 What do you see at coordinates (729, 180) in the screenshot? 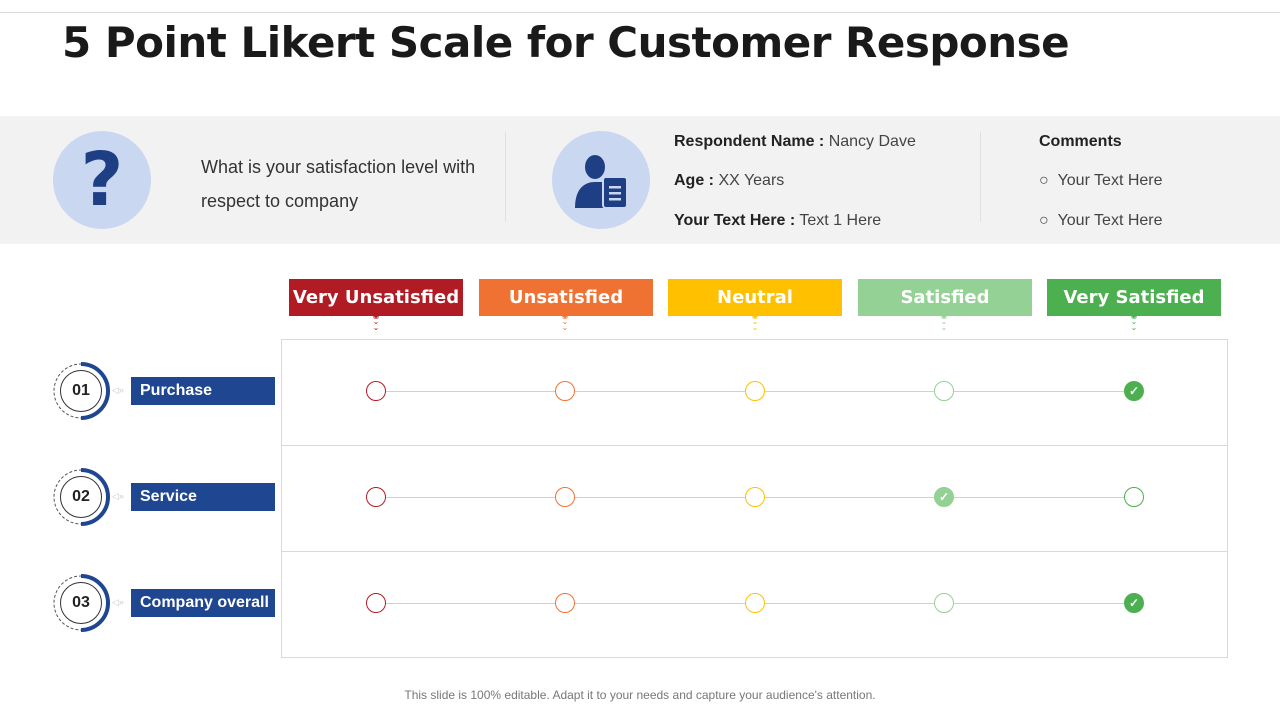
I see `respondent-age: Age : XX Years` at bounding box center [729, 180].